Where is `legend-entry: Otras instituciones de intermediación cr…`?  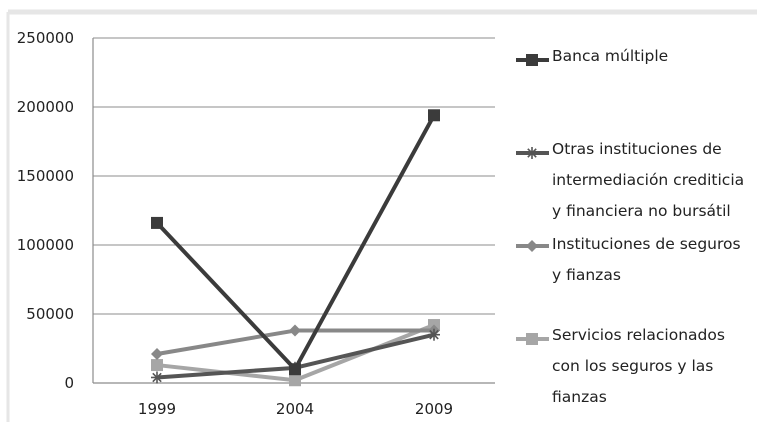
legend-entry: Otras instituciones de intermediación cr… is located at coordinates (648, 180).